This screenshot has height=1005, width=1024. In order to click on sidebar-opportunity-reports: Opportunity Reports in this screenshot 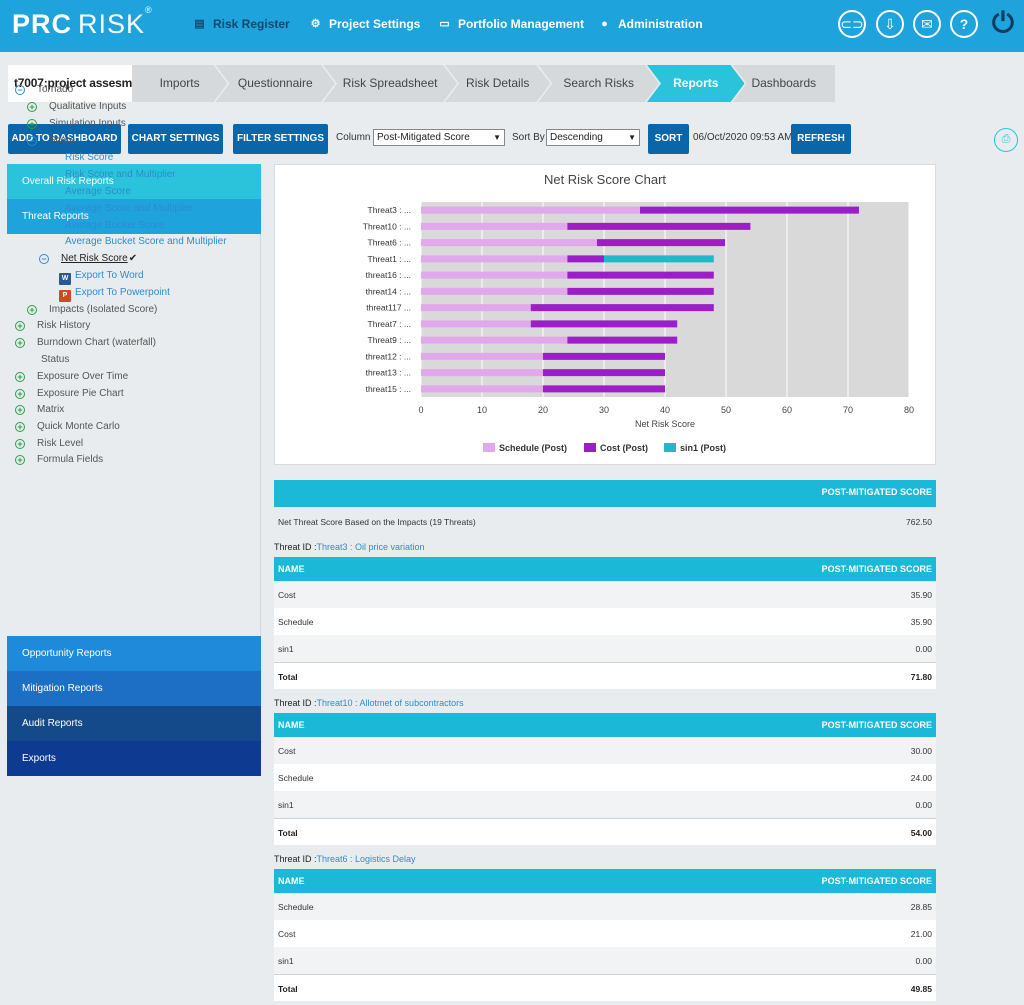, I will do `click(134, 653)`.